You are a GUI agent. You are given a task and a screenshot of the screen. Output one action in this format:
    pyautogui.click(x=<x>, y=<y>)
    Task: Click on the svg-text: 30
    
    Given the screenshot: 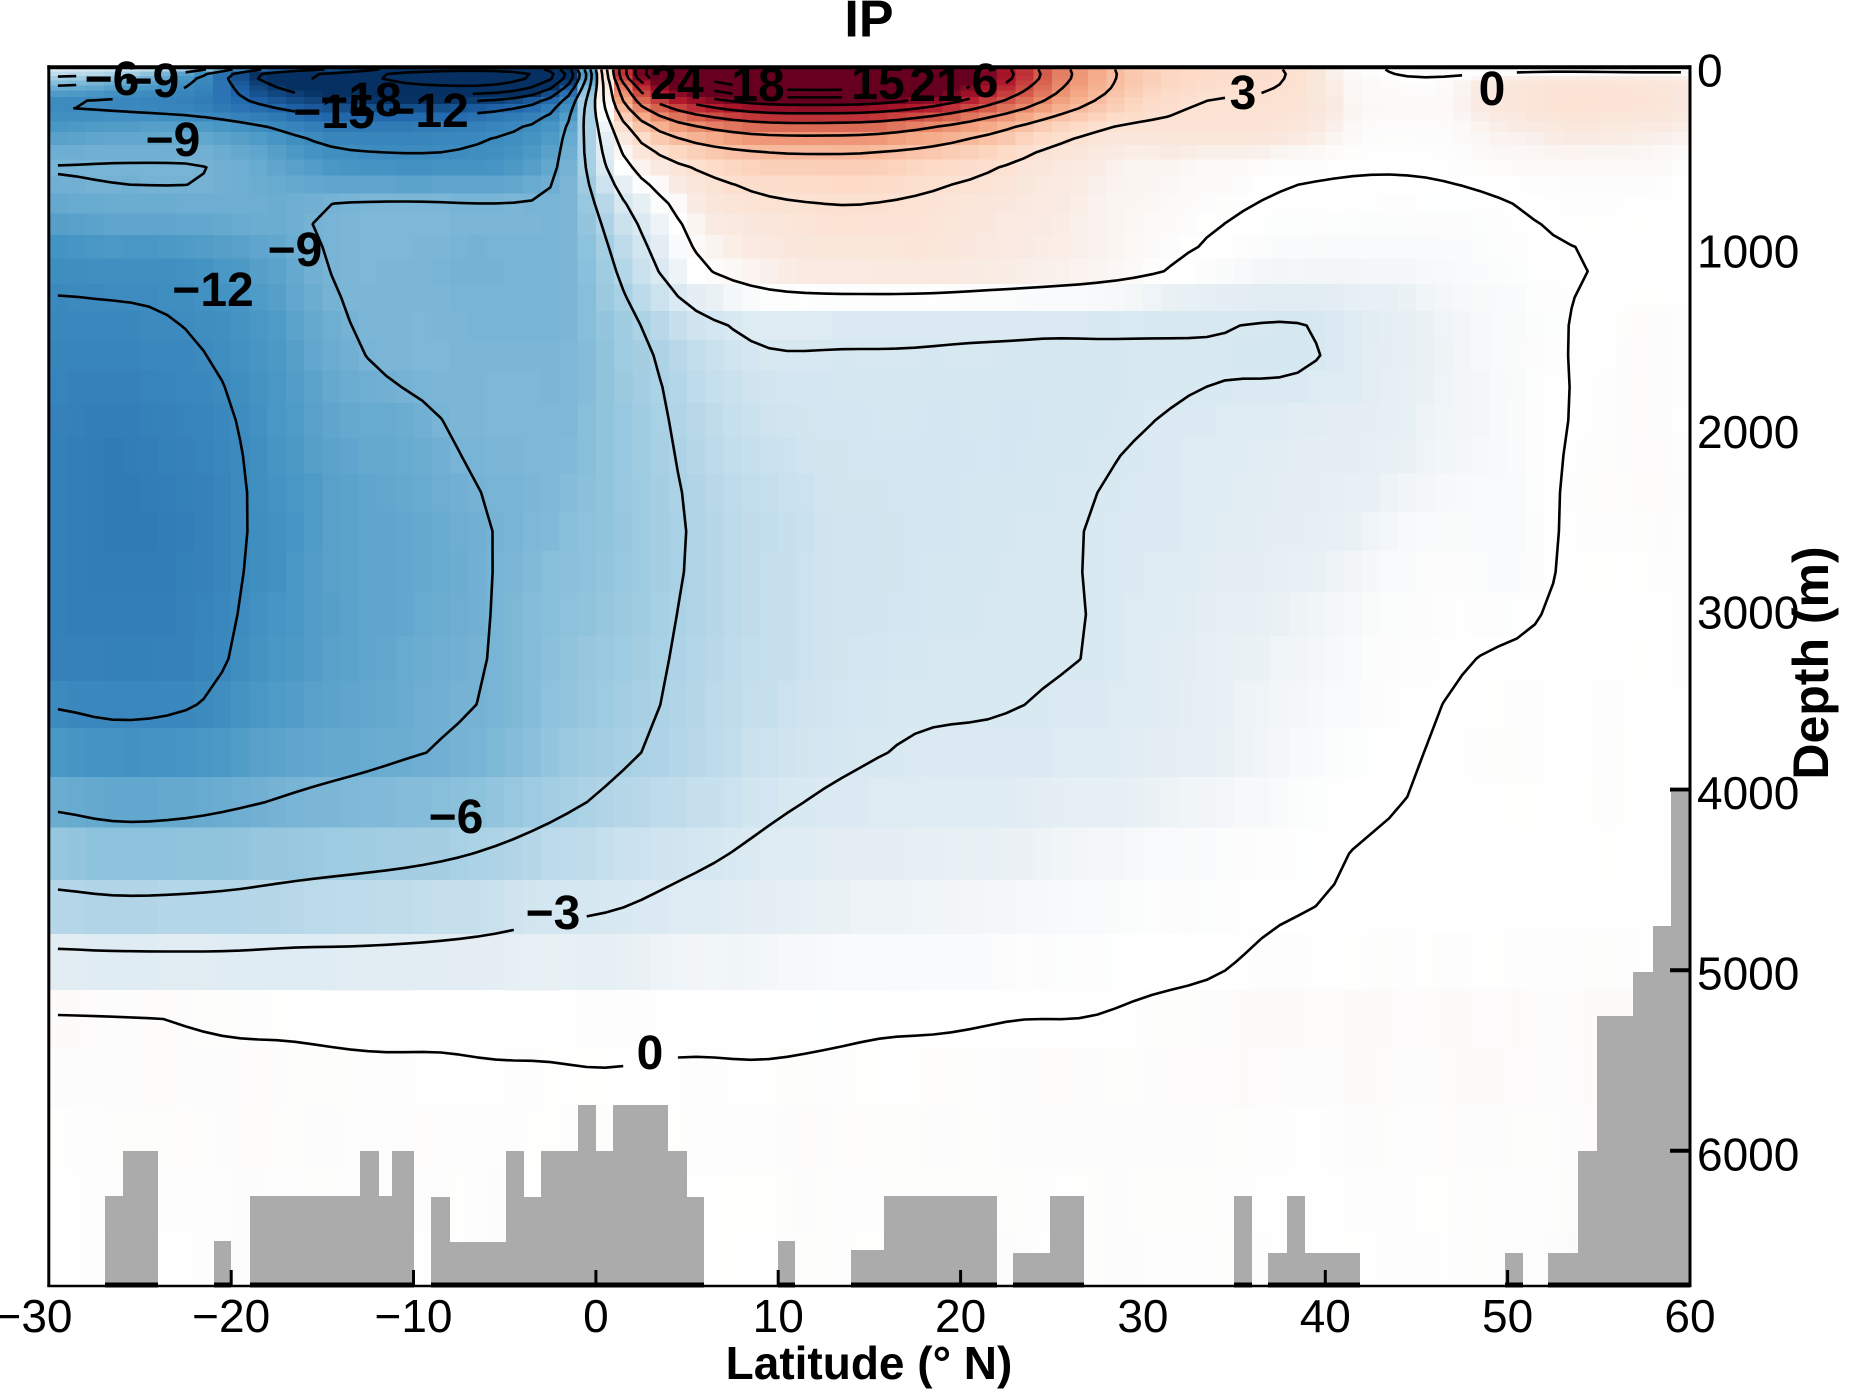 What is the action you would take?
    pyautogui.click(x=1142, y=1316)
    